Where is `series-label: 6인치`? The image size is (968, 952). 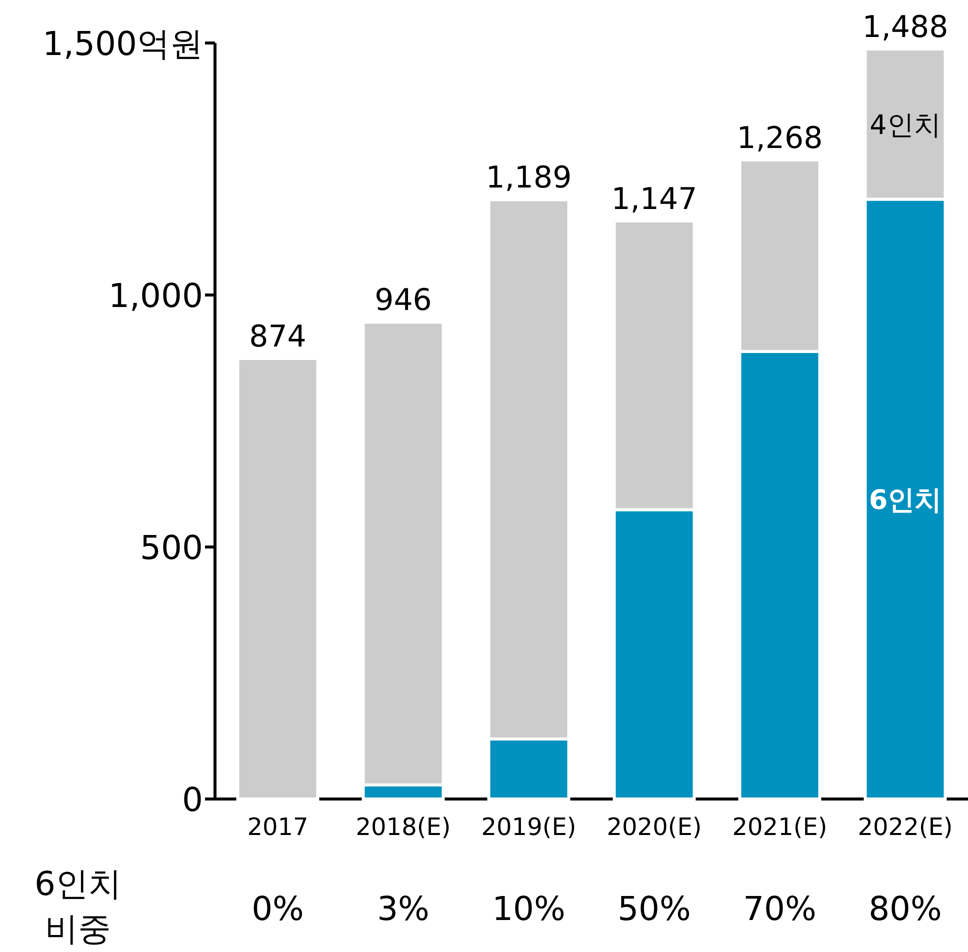
series-label: 6인치 is located at coordinates (905, 500).